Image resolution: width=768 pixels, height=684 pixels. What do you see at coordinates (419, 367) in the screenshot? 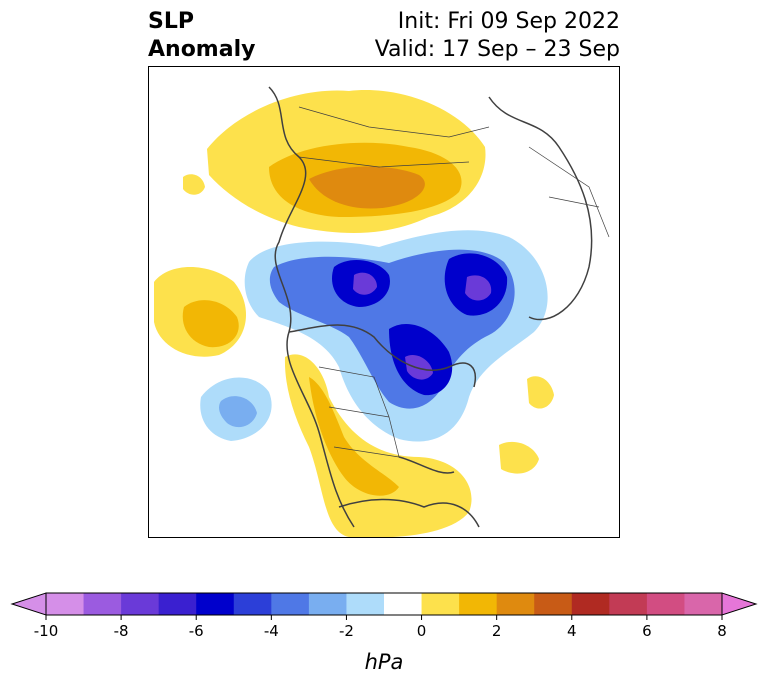
I see `negative-low-center-3-core` at bounding box center [419, 367].